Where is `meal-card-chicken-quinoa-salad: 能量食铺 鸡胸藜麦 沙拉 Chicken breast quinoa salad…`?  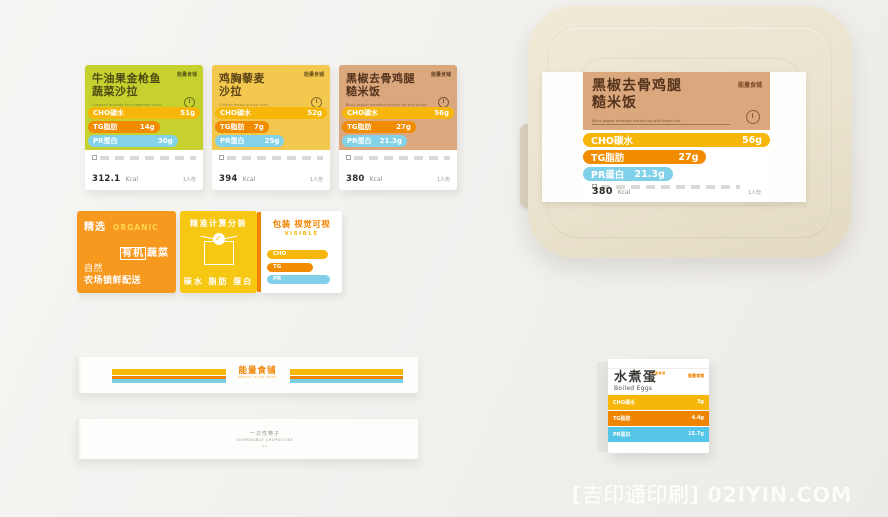
meal-card-chicken-quinoa-salad: 能量食铺 鸡胸藜麦 沙拉 Chicken breast quinoa salad… is located at coordinates (271, 127).